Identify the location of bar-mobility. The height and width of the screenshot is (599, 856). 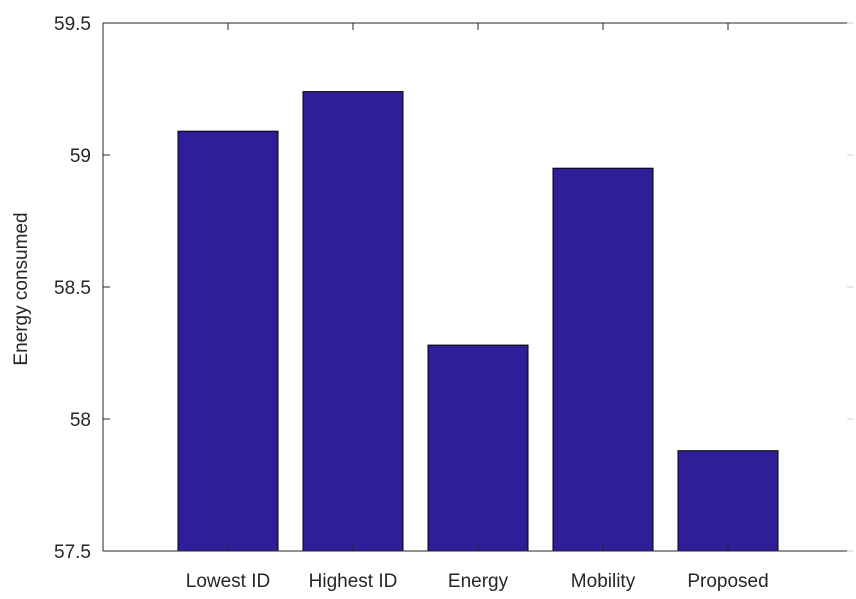
(603, 359).